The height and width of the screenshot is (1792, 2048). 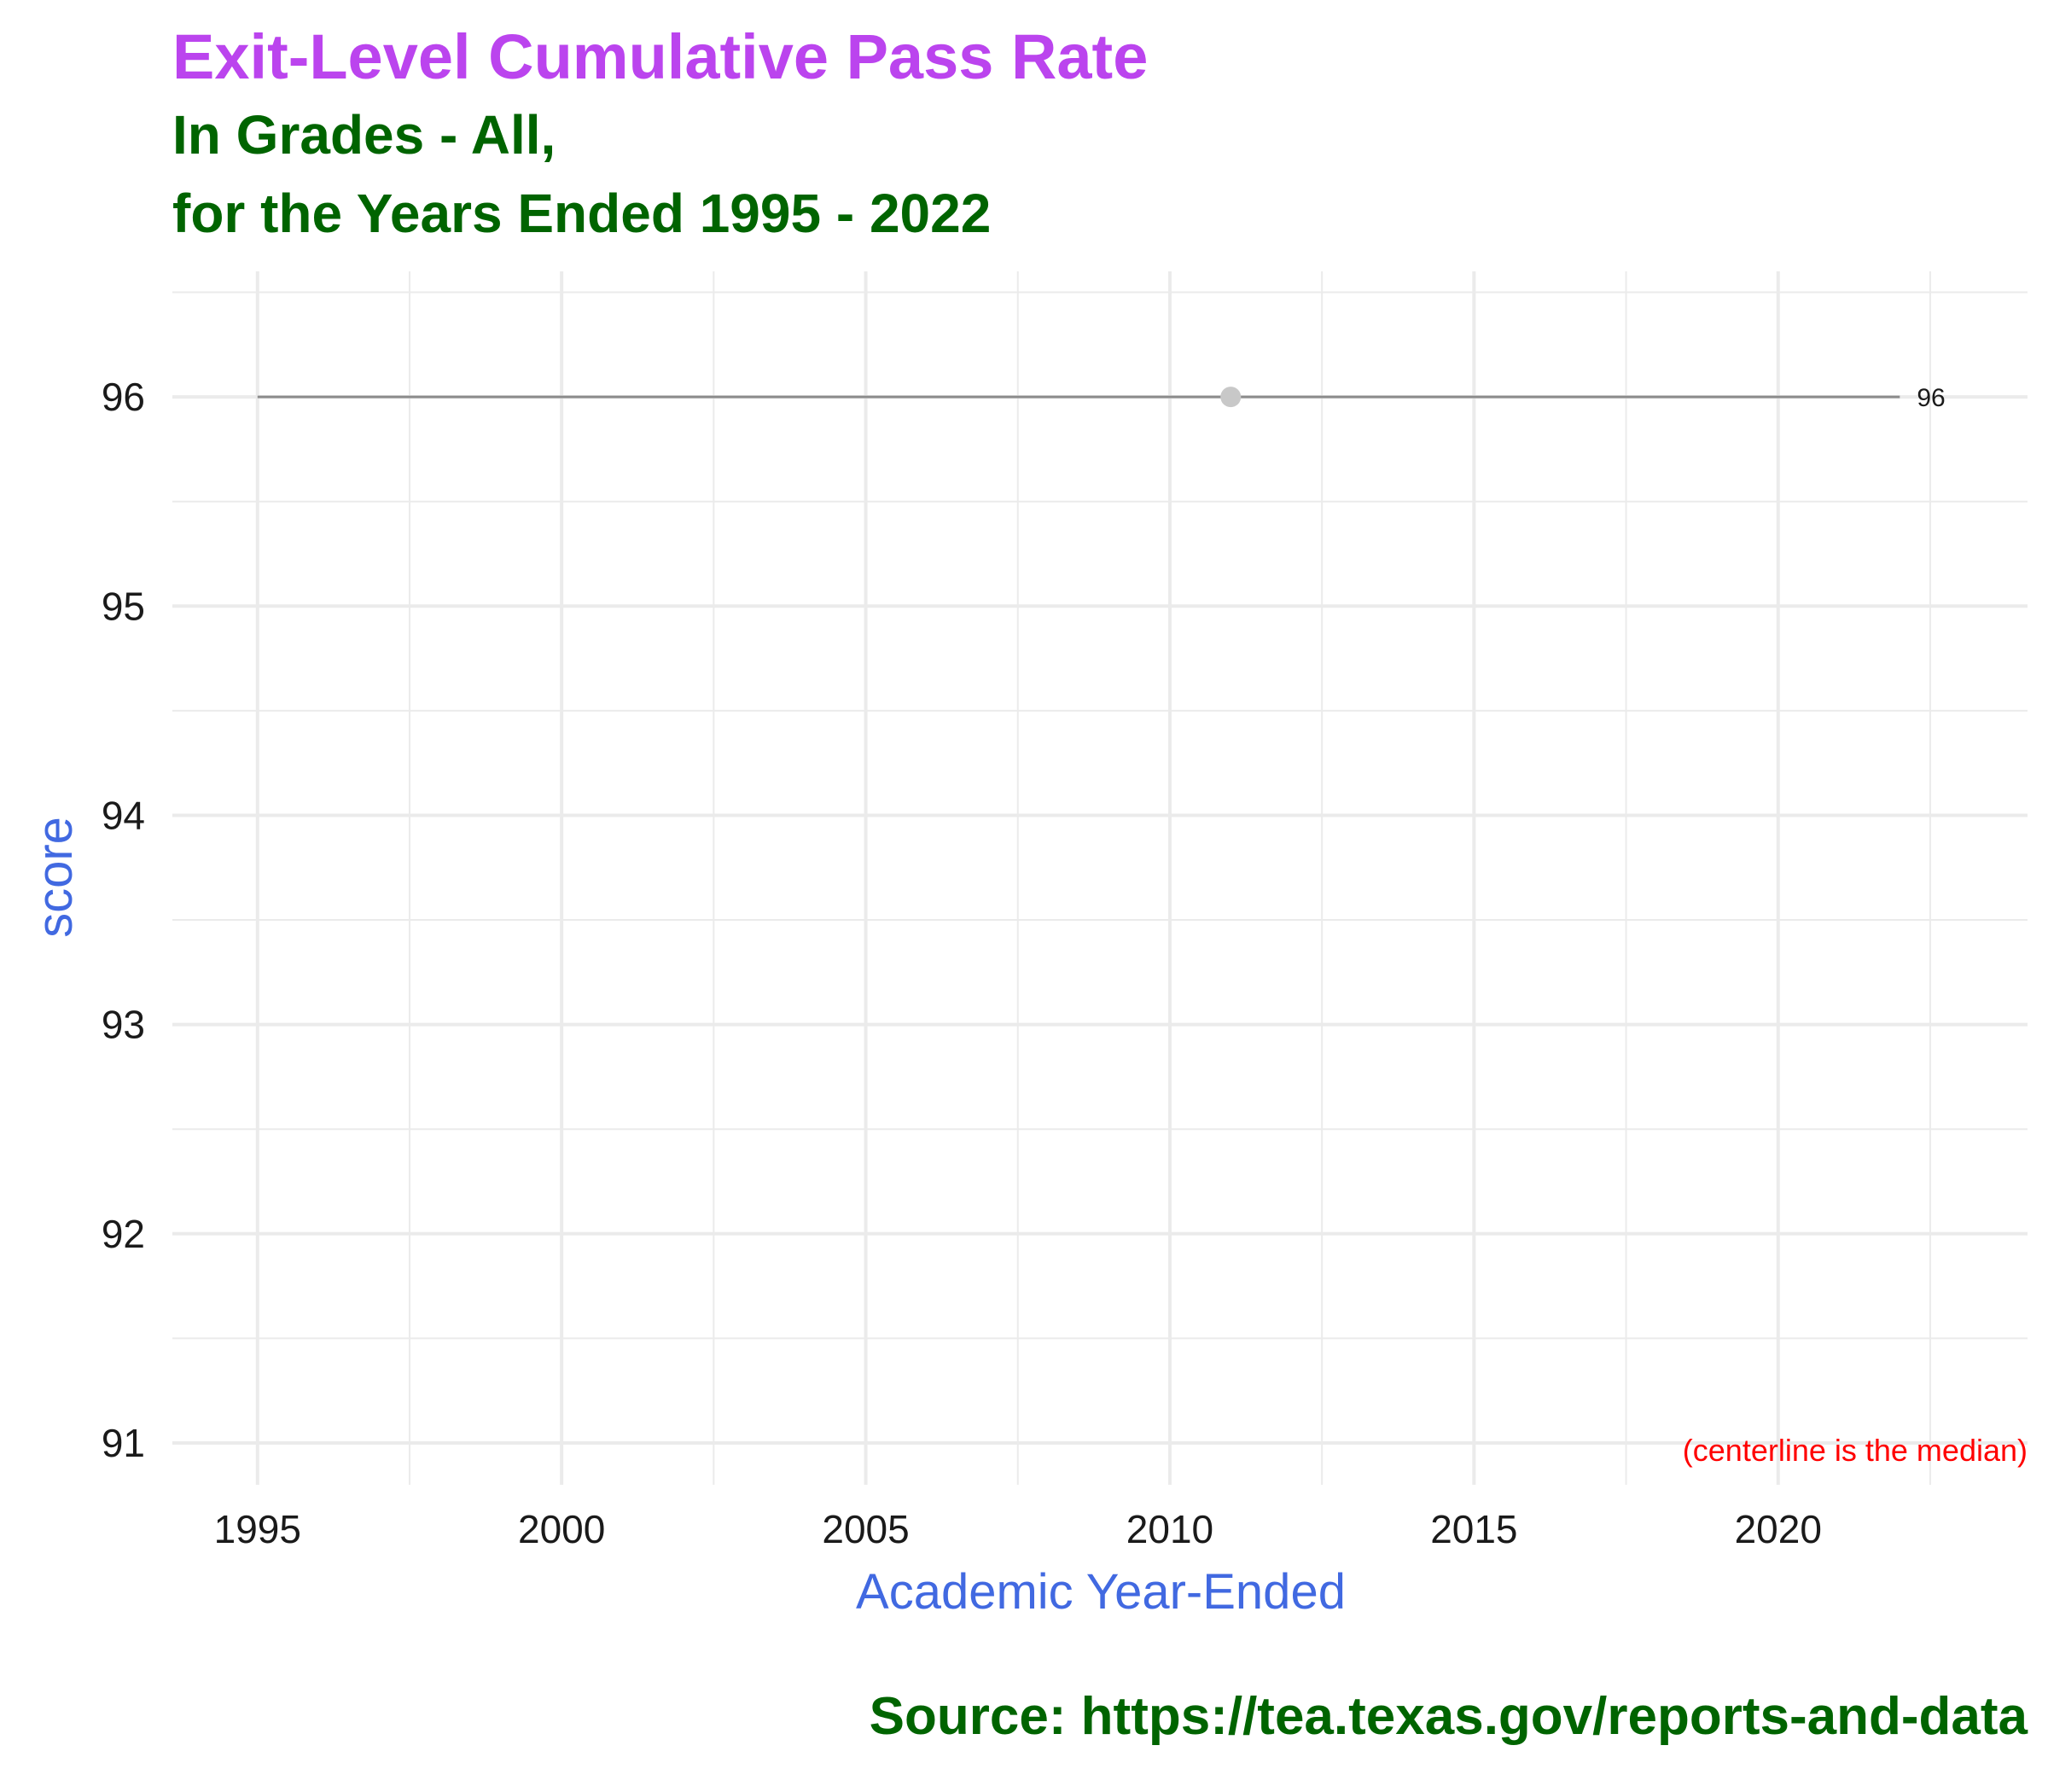 What do you see at coordinates (581, 213) in the screenshot?
I see `chart-subtitle-line-2: for the Years Ended 1995 - 2022` at bounding box center [581, 213].